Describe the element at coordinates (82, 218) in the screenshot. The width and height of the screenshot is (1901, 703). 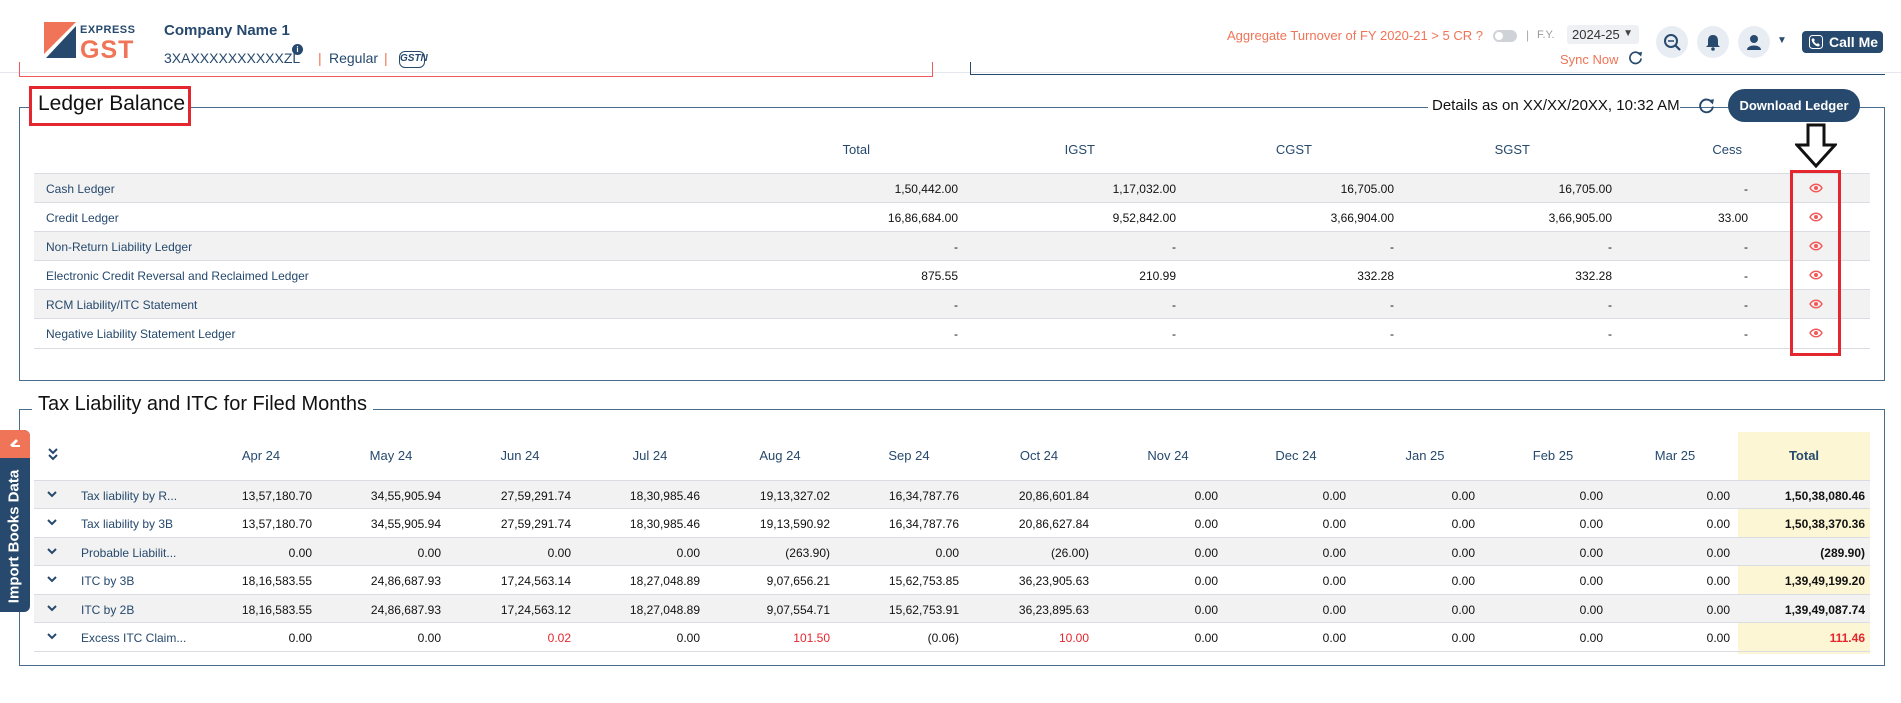
I see `ledger-link: Credit Ledger` at that location.